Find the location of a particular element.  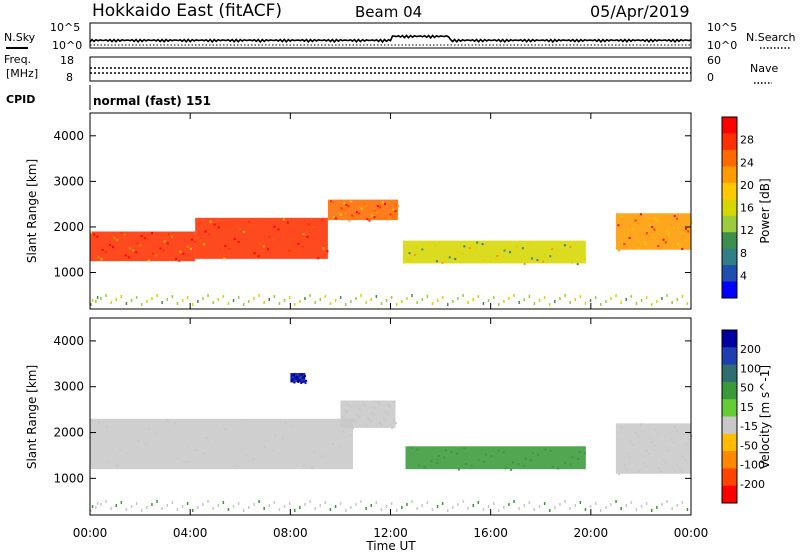

y-tick-label: 1000 is located at coordinates (68, 273).